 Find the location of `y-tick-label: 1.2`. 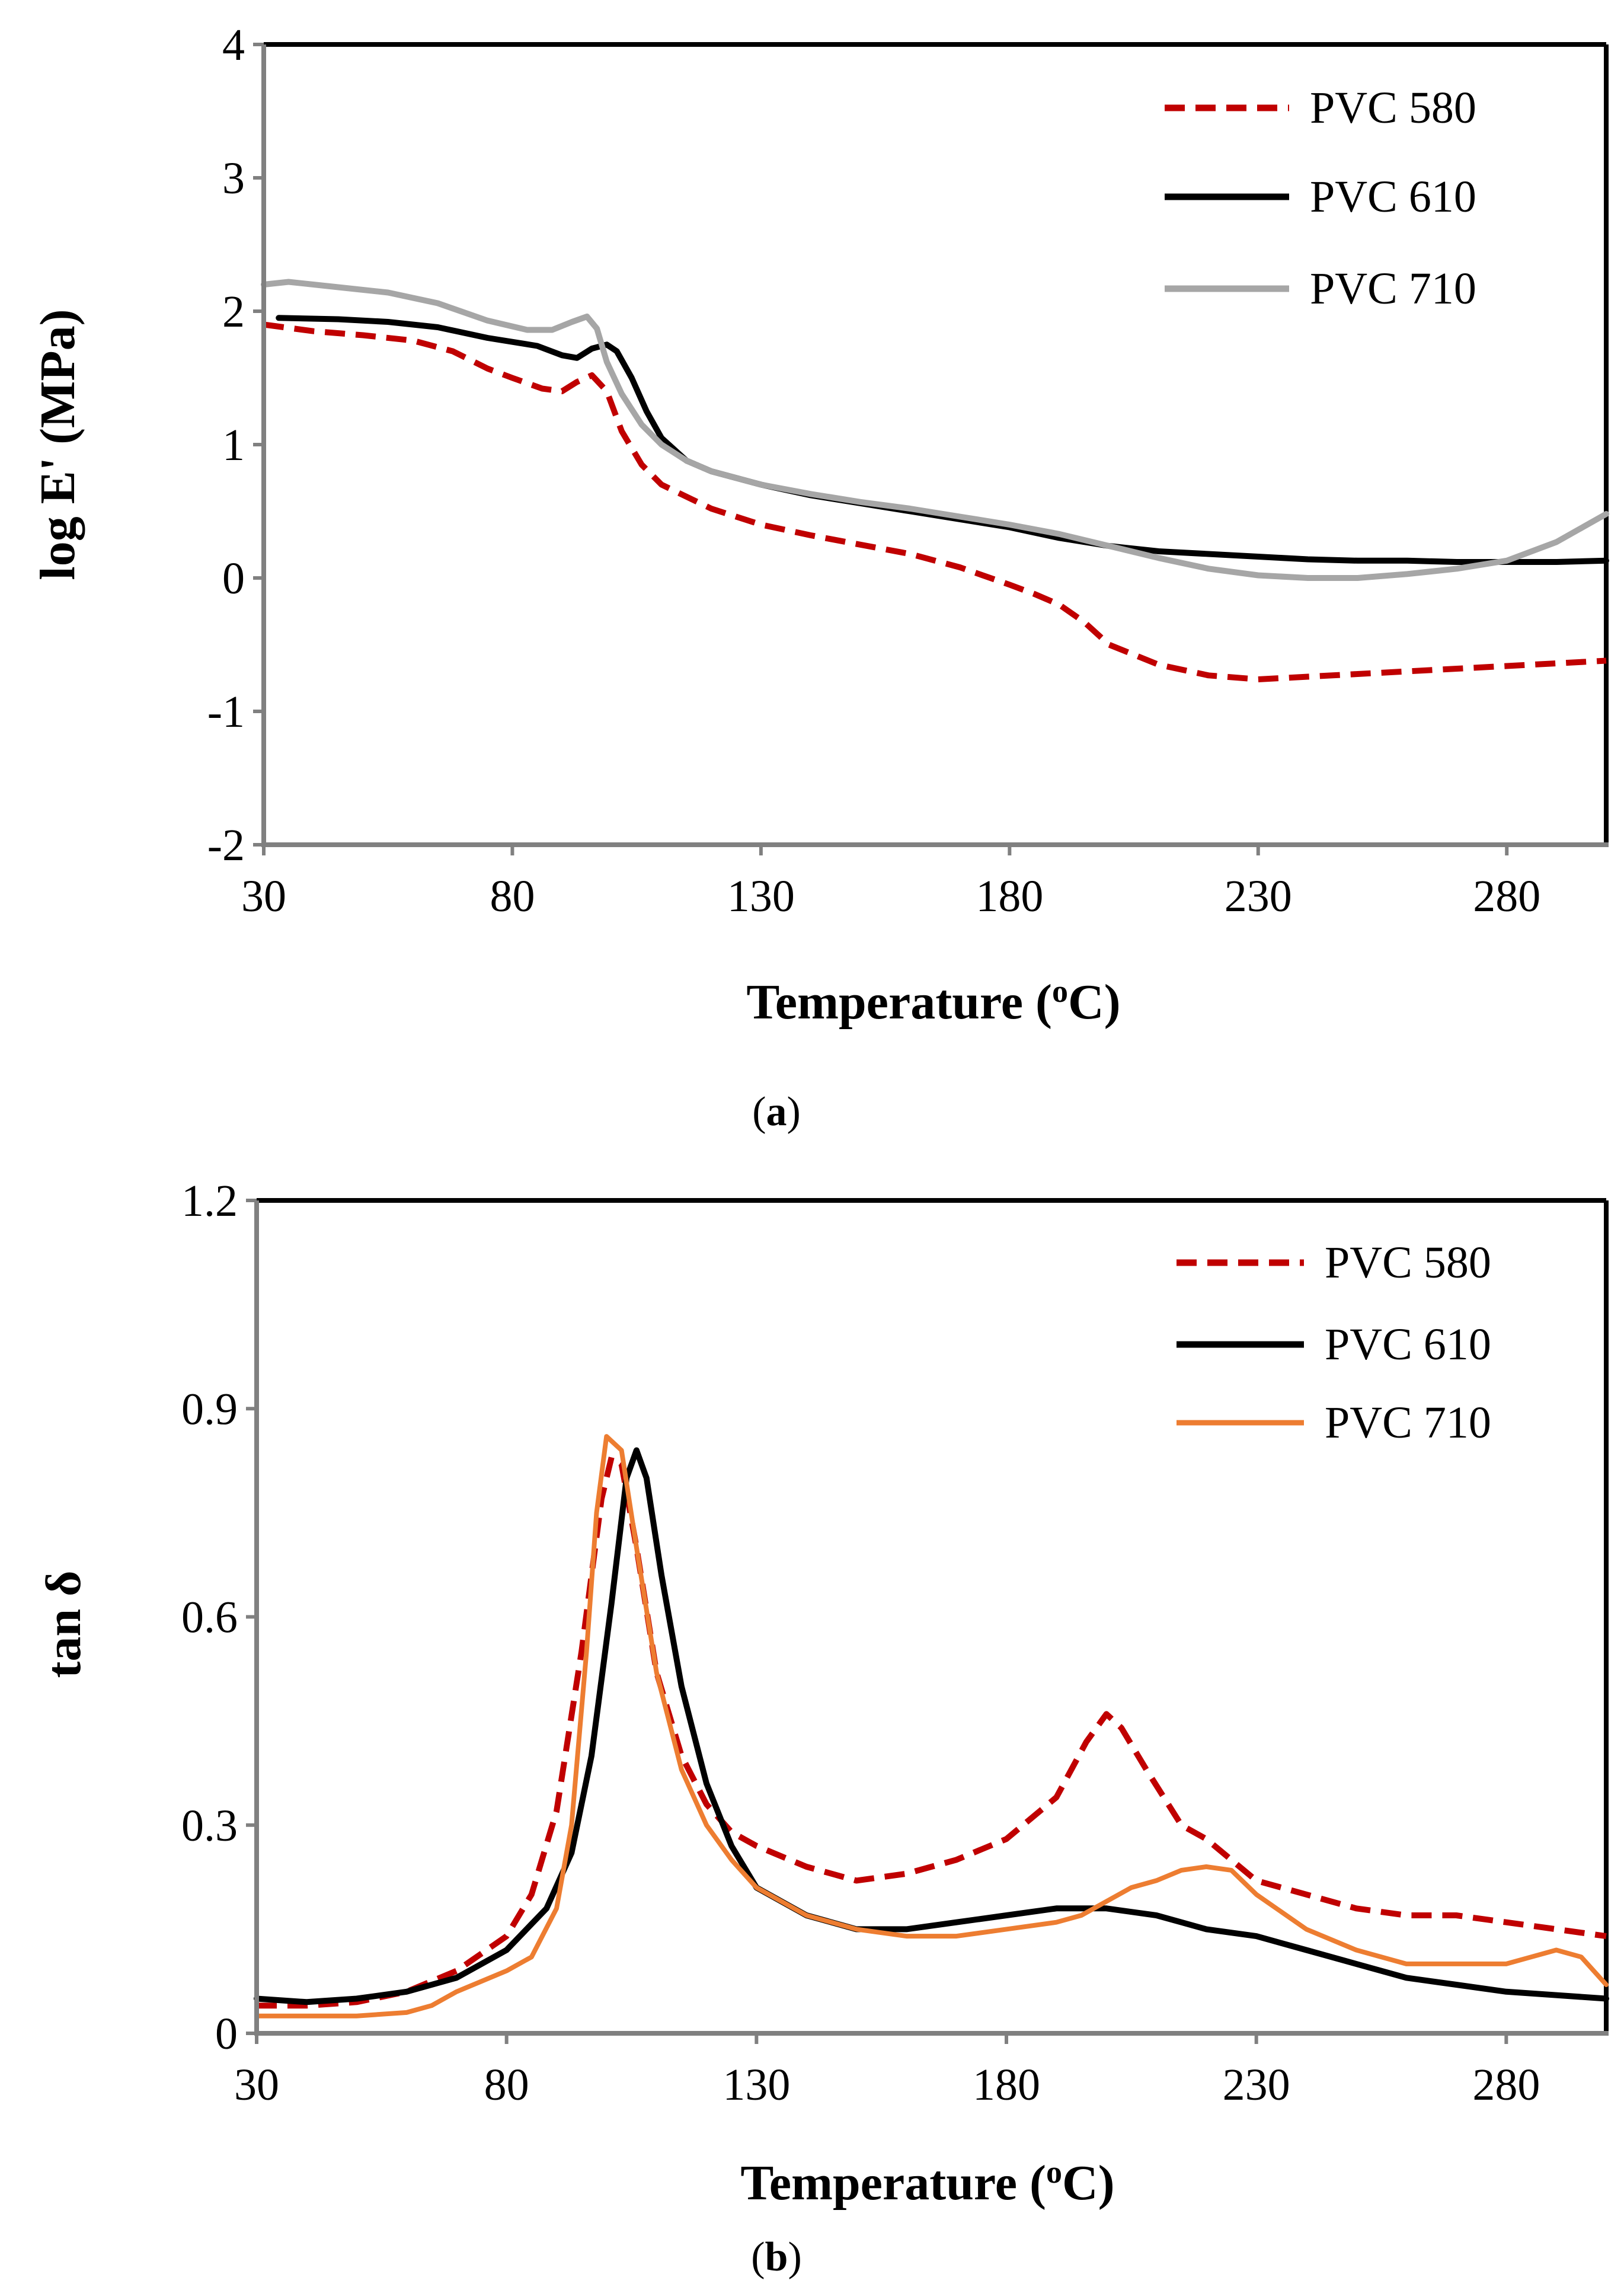

y-tick-label: 1.2 is located at coordinates (209, 1201).